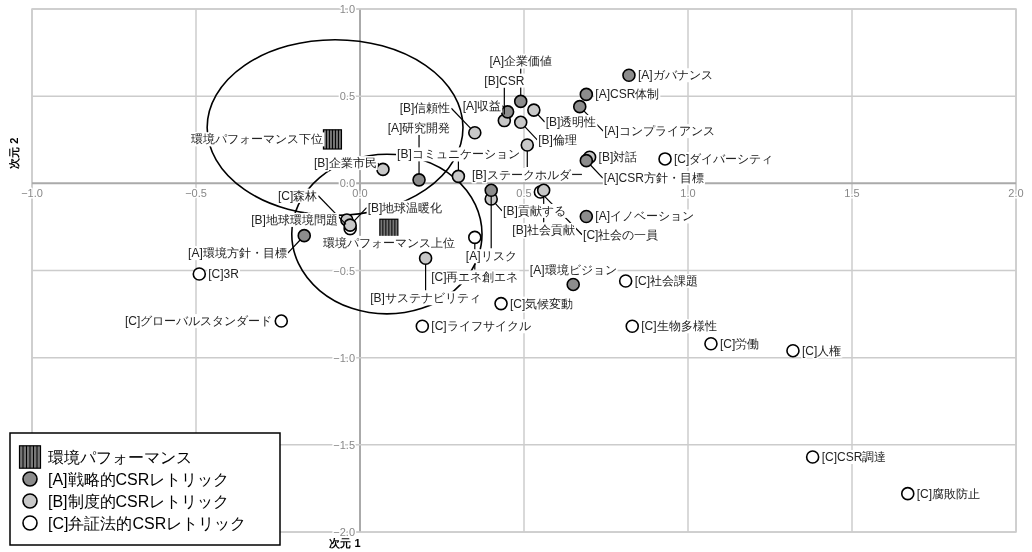 The image size is (1032, 552). Describe the element at coordinates (344, 532) in the screenshot. I see `y-tick-label: −2.0` at that location.